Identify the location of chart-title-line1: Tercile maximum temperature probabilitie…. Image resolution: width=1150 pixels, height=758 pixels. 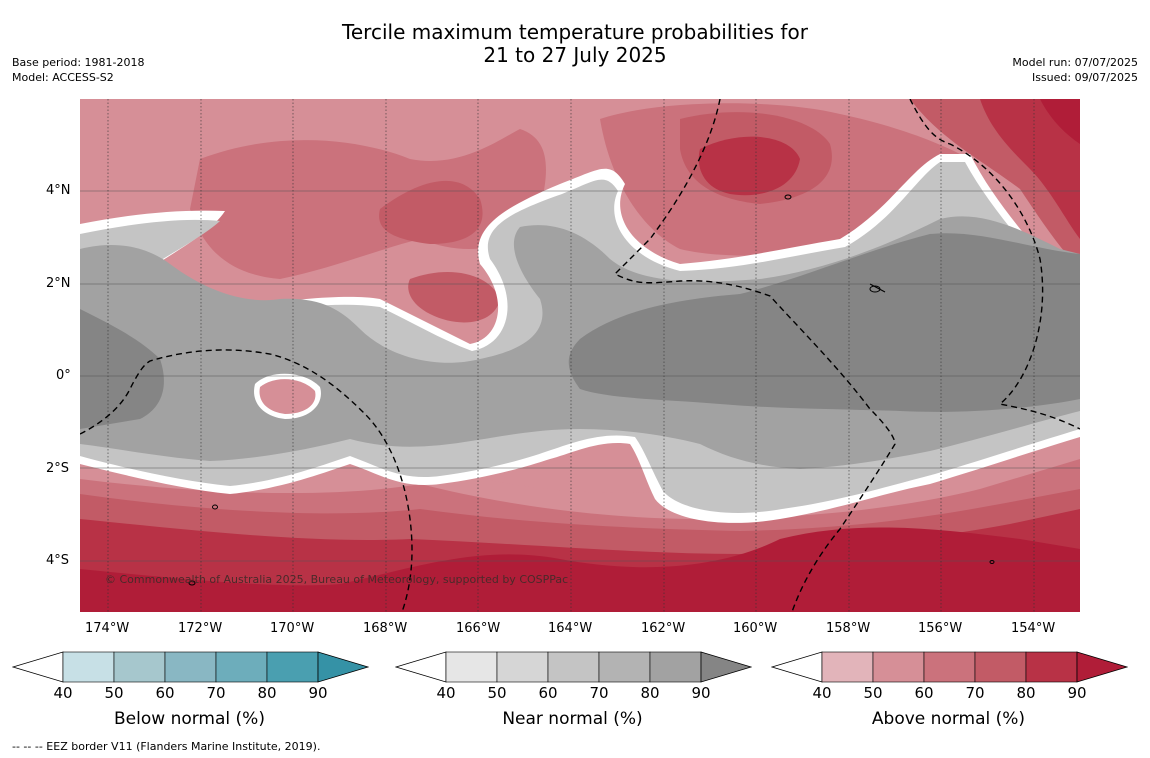
(575, 32).